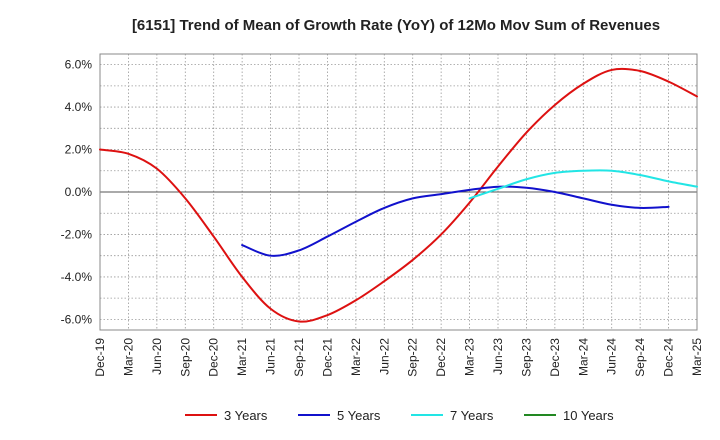 This screenshot has width=720, height=440. I want to click on x-tick-label: Mar-24, so click(583, 357).